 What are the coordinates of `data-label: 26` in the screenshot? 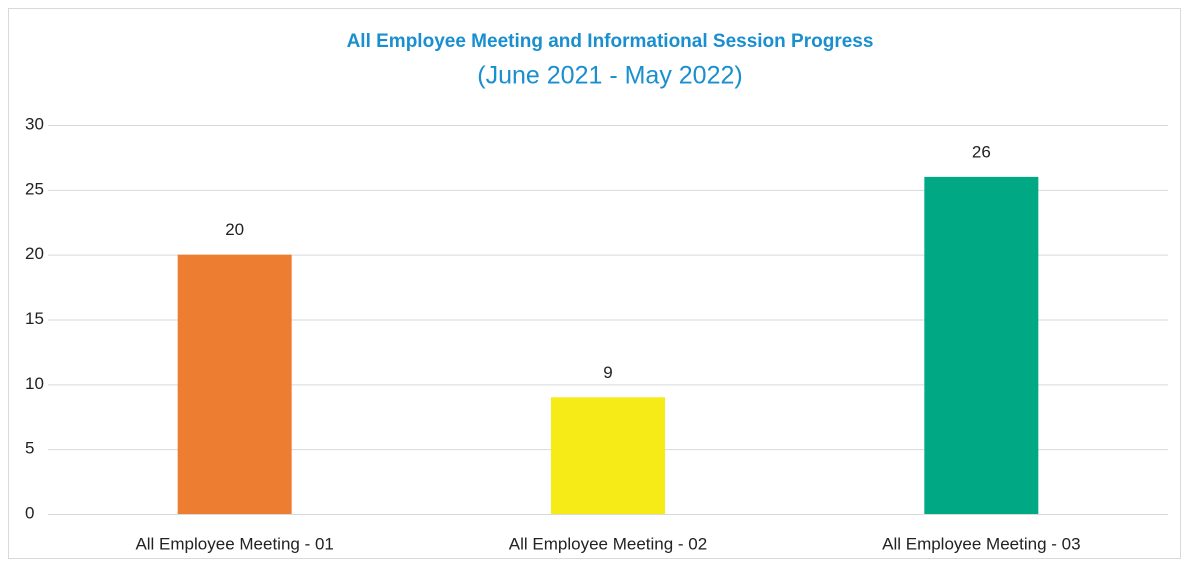 It's located at (981, 151).